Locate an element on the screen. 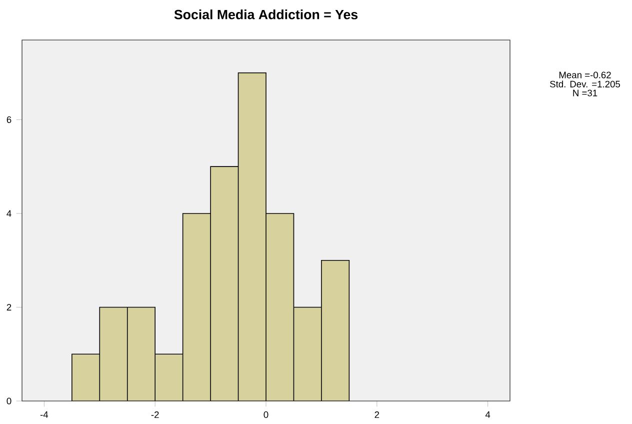  x-tick-label: -2 is located at coordinates (155, 414).